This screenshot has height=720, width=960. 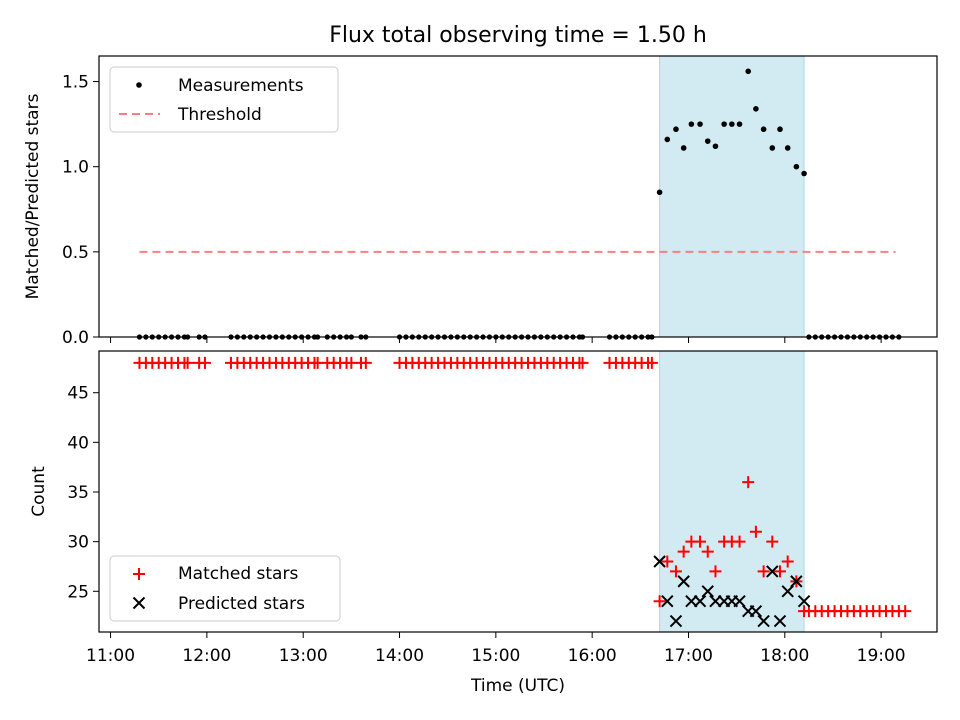 I want to click on chart-title: Flux total observing time = 1.50 h, so click(x=518, y=35).